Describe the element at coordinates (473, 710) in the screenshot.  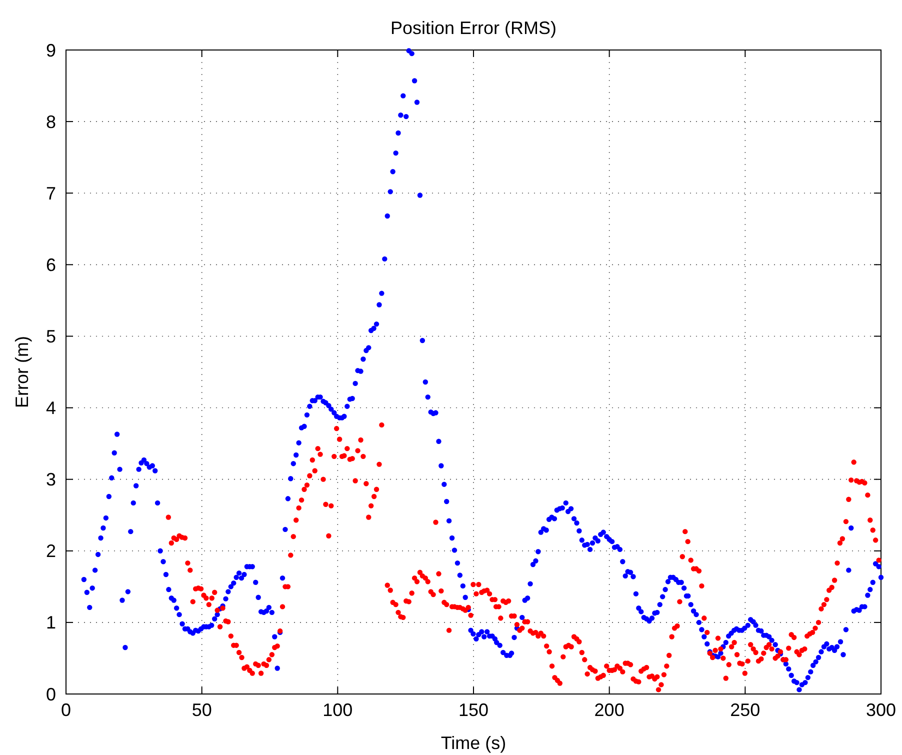
I see `x-tick-label: 150` at that location.